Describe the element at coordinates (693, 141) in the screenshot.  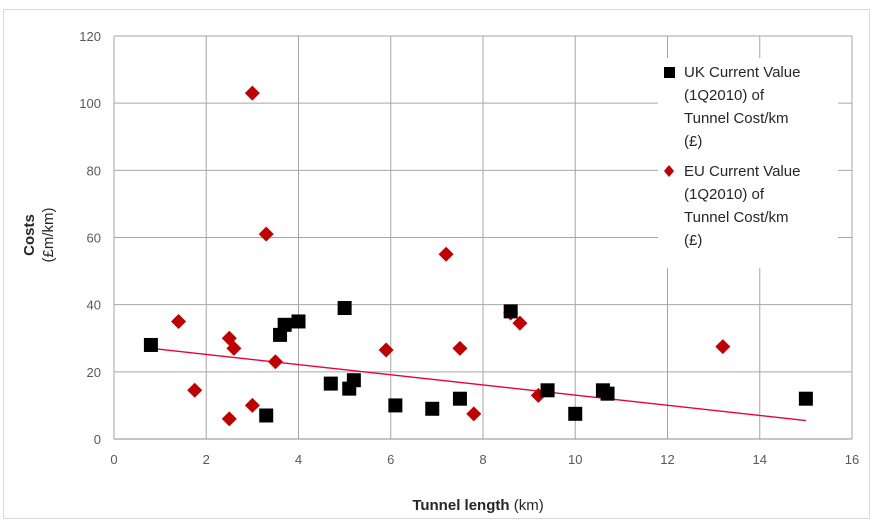
I see `legend-uk-line-4: (£)` at that location.